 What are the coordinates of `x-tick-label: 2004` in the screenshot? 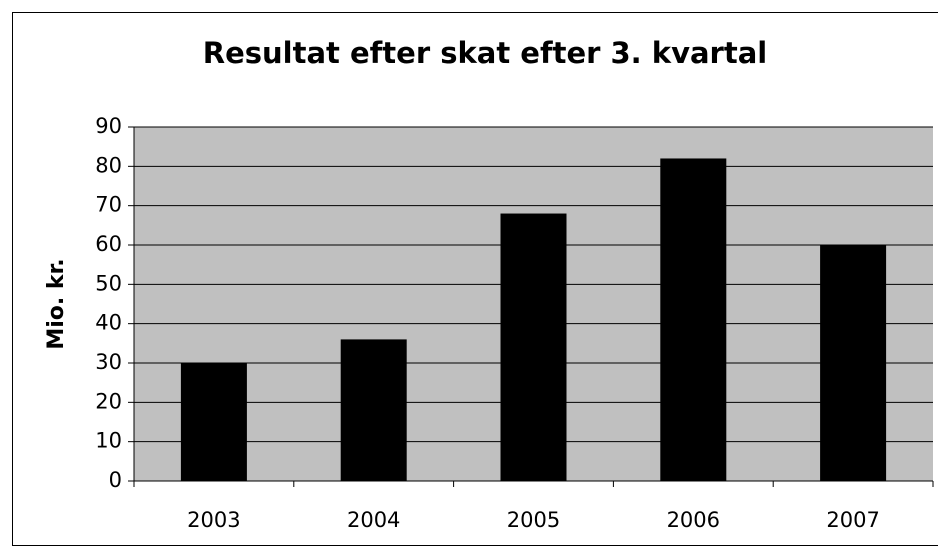 It's located at (373, 520).